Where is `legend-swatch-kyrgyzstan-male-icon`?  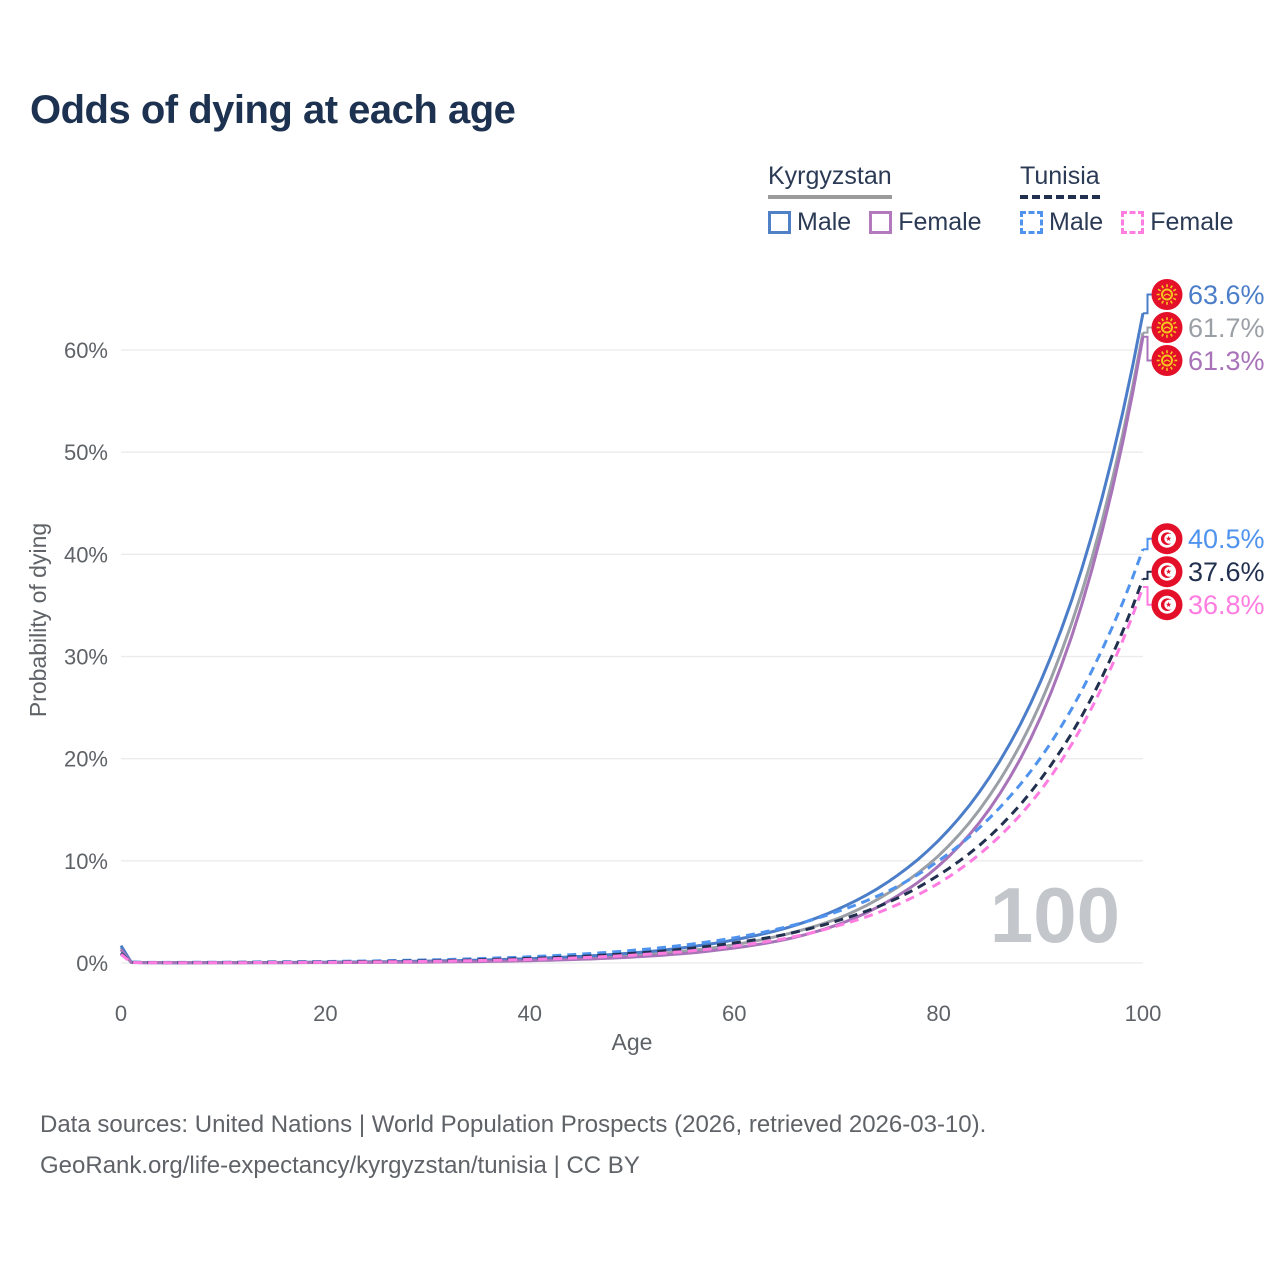
legend-swatch-kyrgyzstan-male-icon is located at coordinates (779, 222).